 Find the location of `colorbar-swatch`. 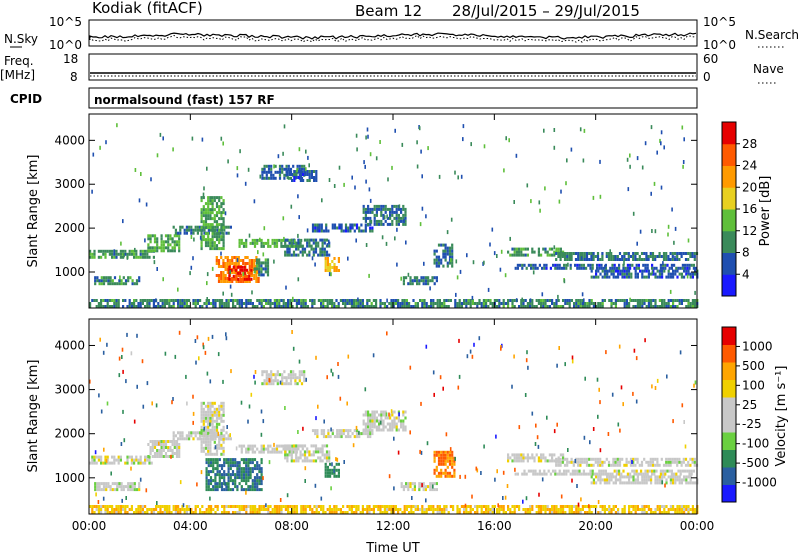

colorbar-swatch is located at coordinates (729, 388).